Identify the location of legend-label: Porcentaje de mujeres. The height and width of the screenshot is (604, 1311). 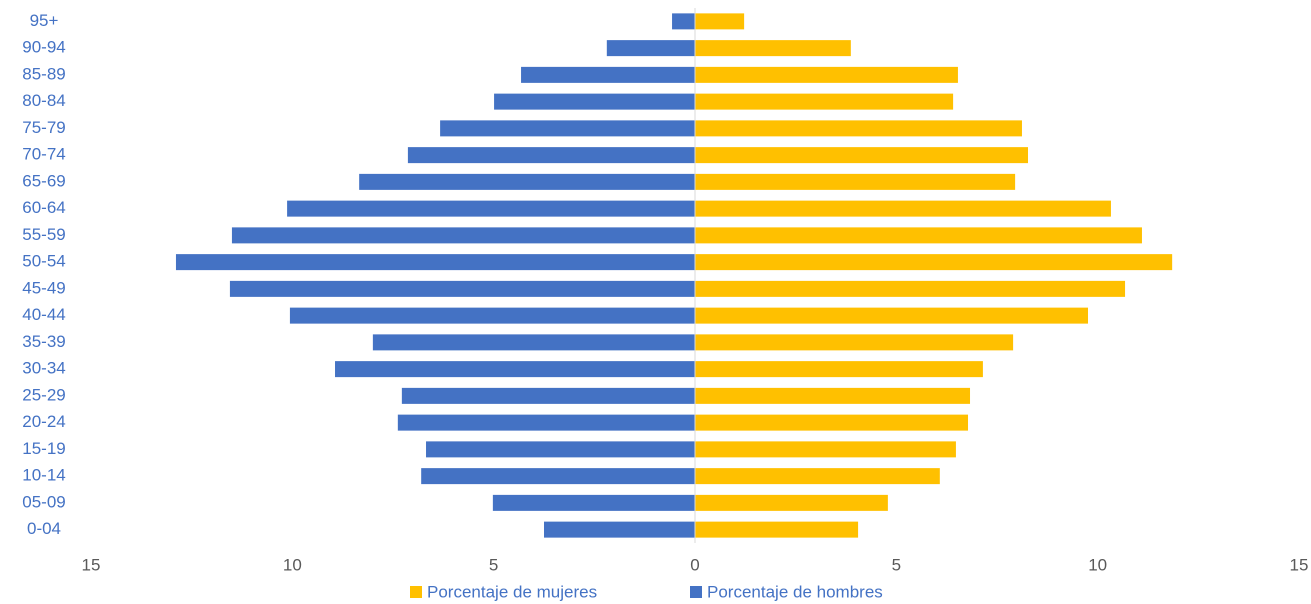
(512, 591).